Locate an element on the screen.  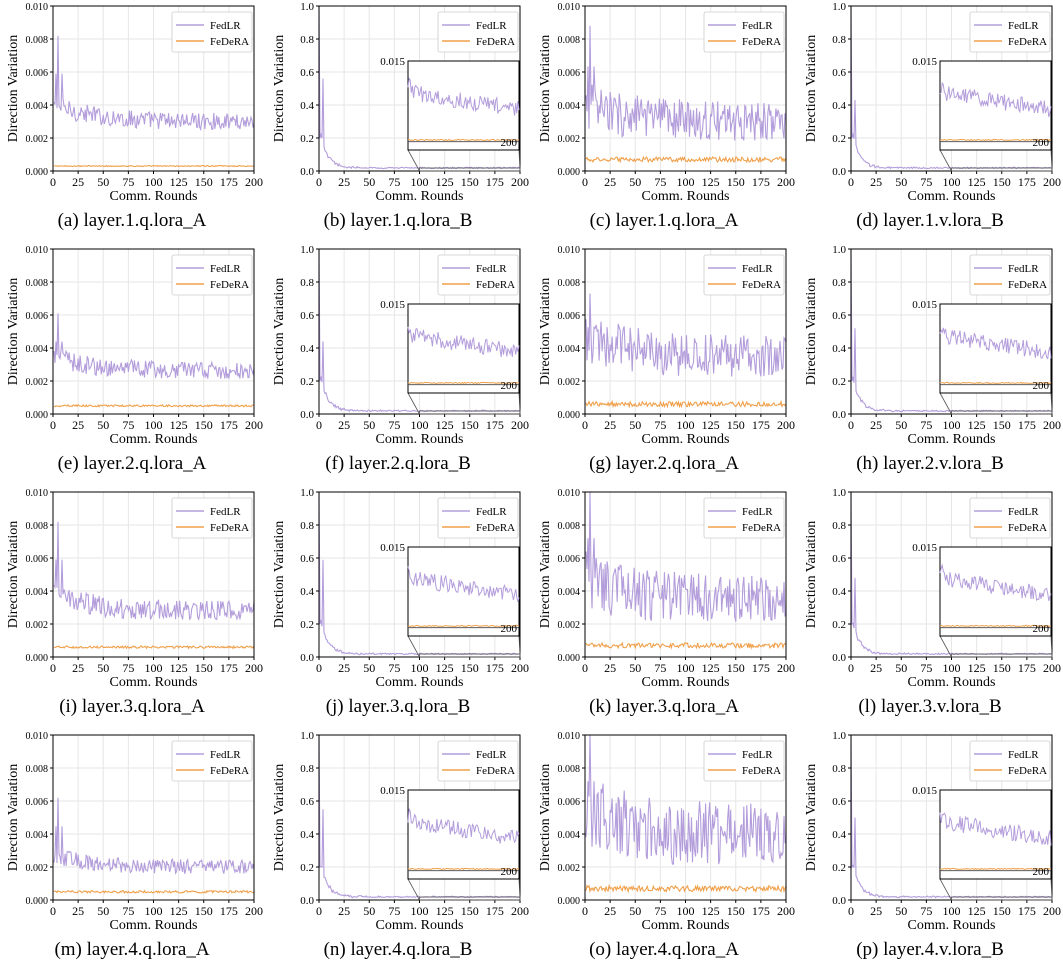
subplot-caption: (d) layer.1.v.lora_B is located at coordinates (930, 220).